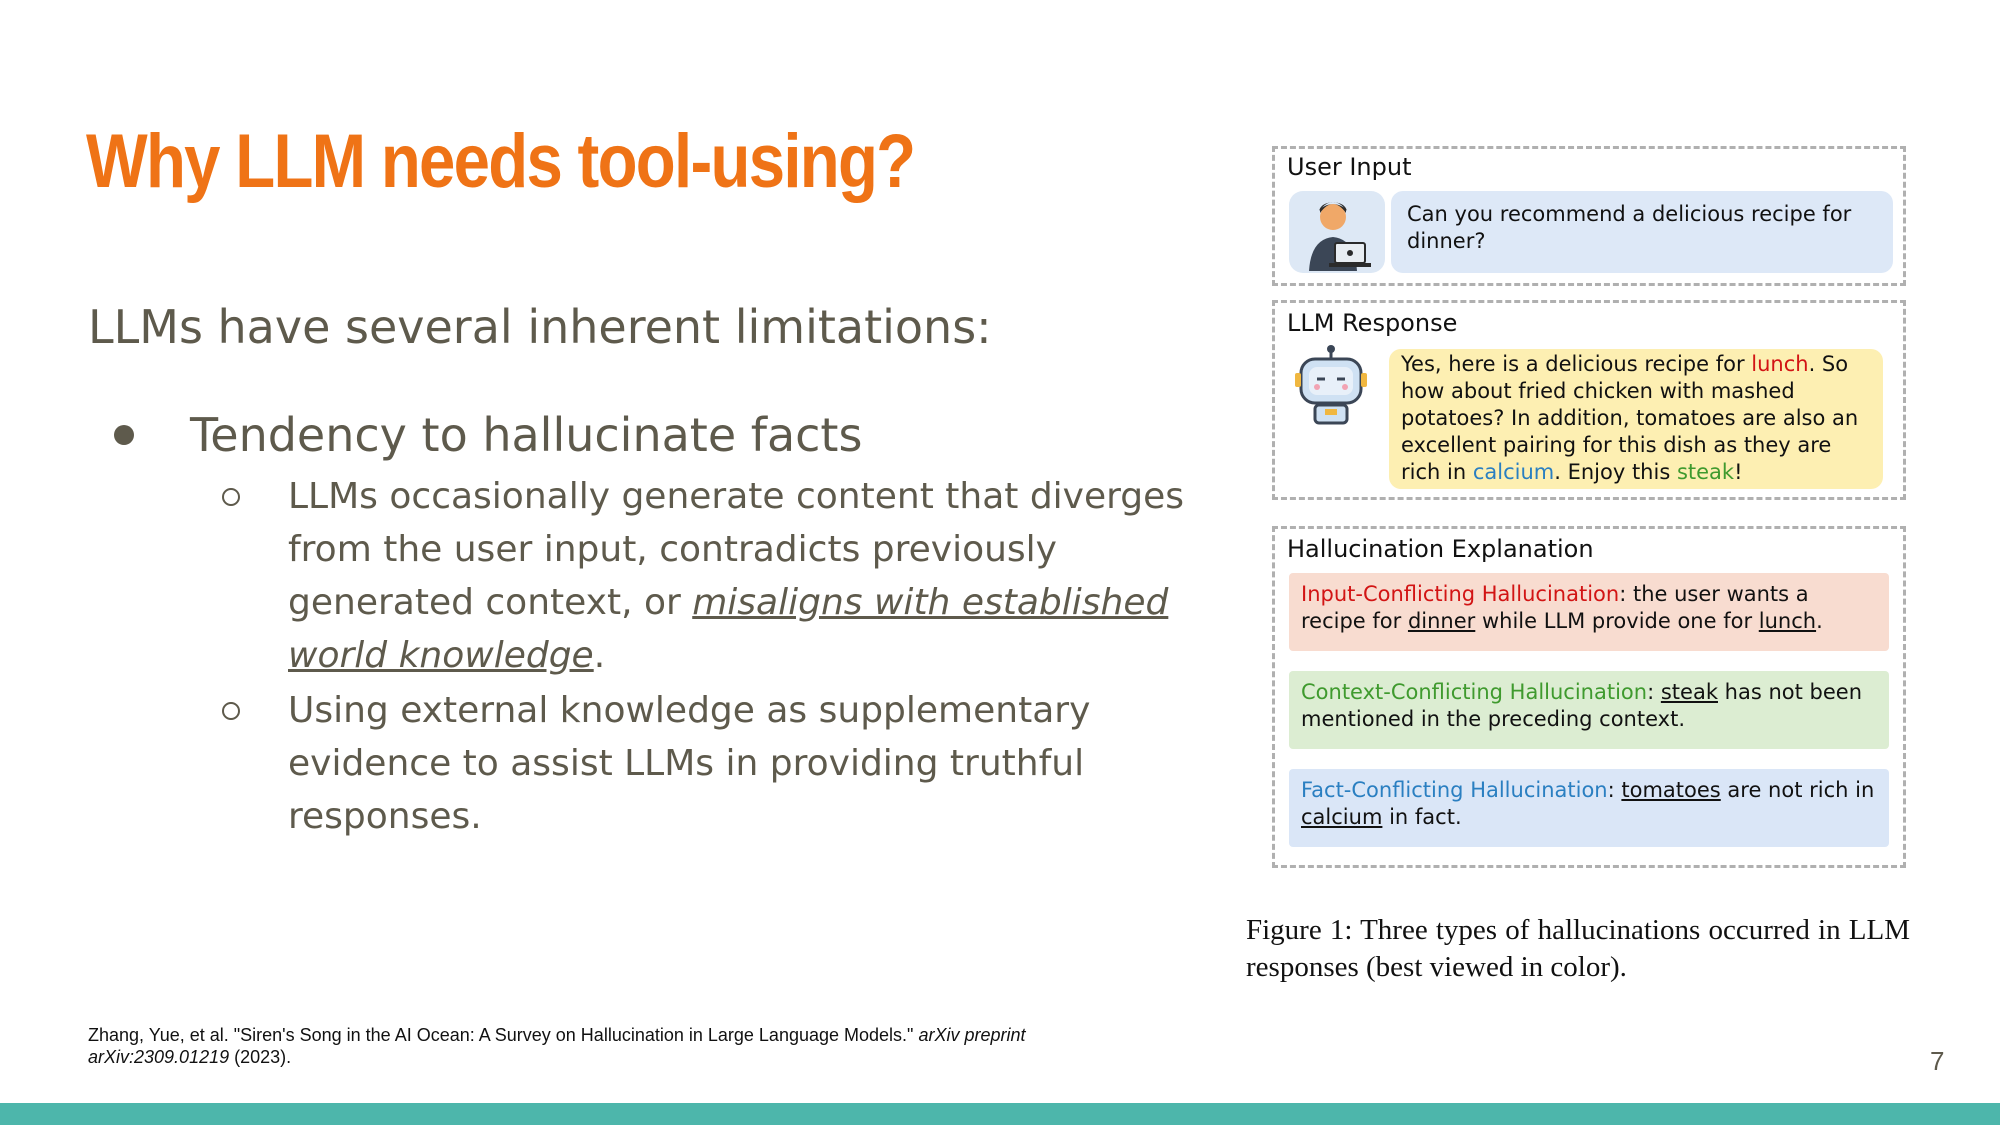  I want to click on fact-tomatoes: tomatoes, so click(1671, 790).